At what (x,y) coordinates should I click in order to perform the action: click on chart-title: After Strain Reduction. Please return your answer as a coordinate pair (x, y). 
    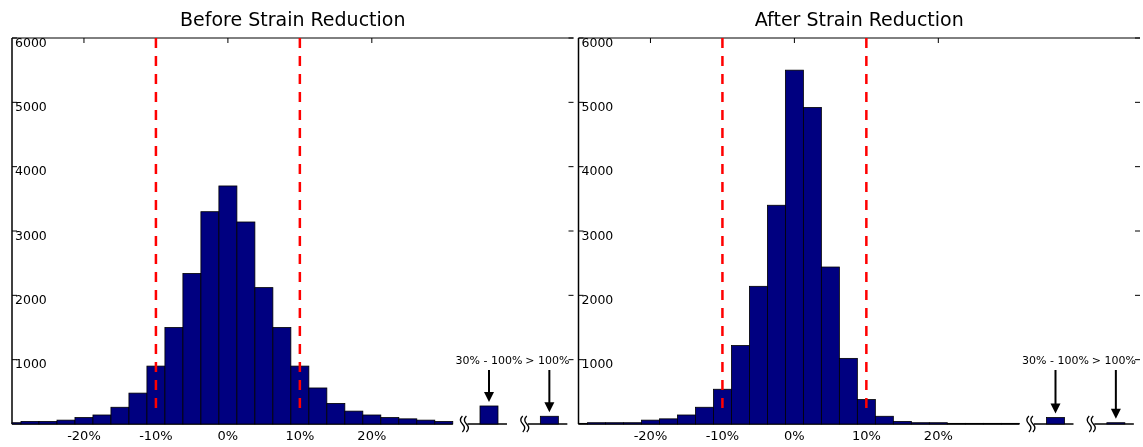
    Looking at the image, I should click on (859, 19).